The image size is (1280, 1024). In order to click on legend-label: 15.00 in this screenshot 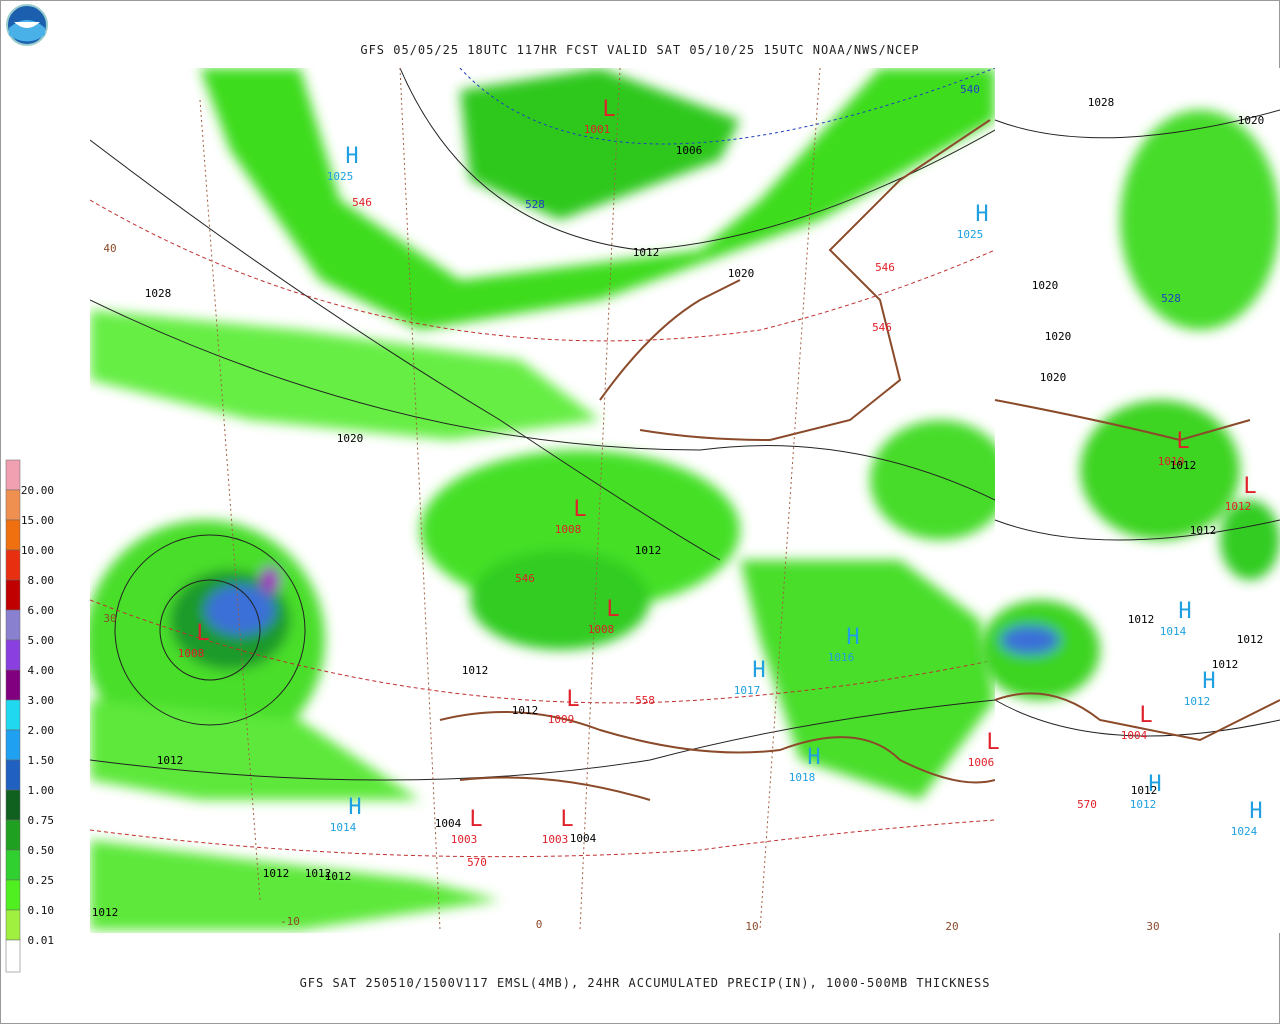, I will do `click(37, 520)`.